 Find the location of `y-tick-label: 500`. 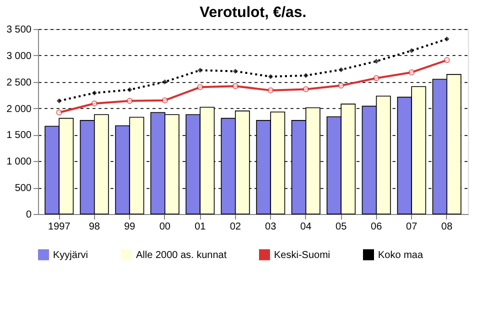

y-tick-label: 500 is located at coordinates (23, 188).